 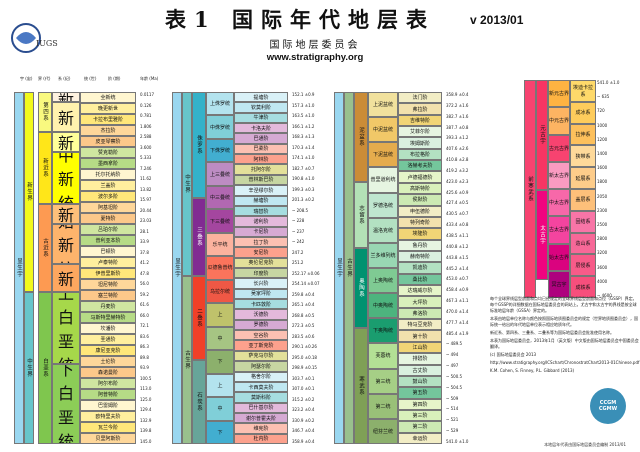 I want to click on era-cell: 冥古宇, so click(x=559, y=284).